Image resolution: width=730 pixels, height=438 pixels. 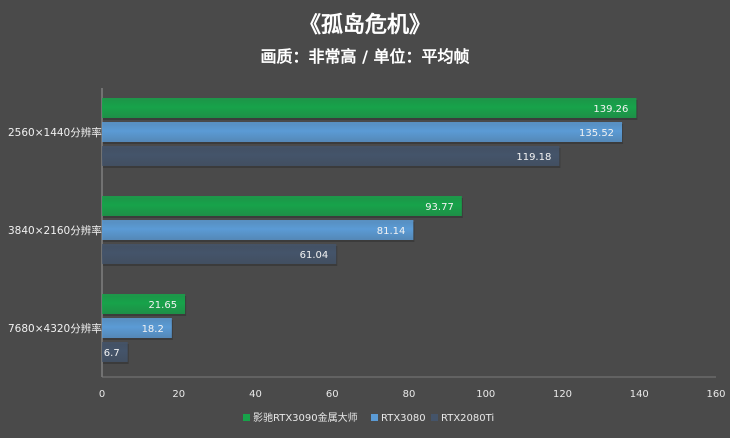 I want to click on legend-label: RTX3080, so click(x=403, y=418).